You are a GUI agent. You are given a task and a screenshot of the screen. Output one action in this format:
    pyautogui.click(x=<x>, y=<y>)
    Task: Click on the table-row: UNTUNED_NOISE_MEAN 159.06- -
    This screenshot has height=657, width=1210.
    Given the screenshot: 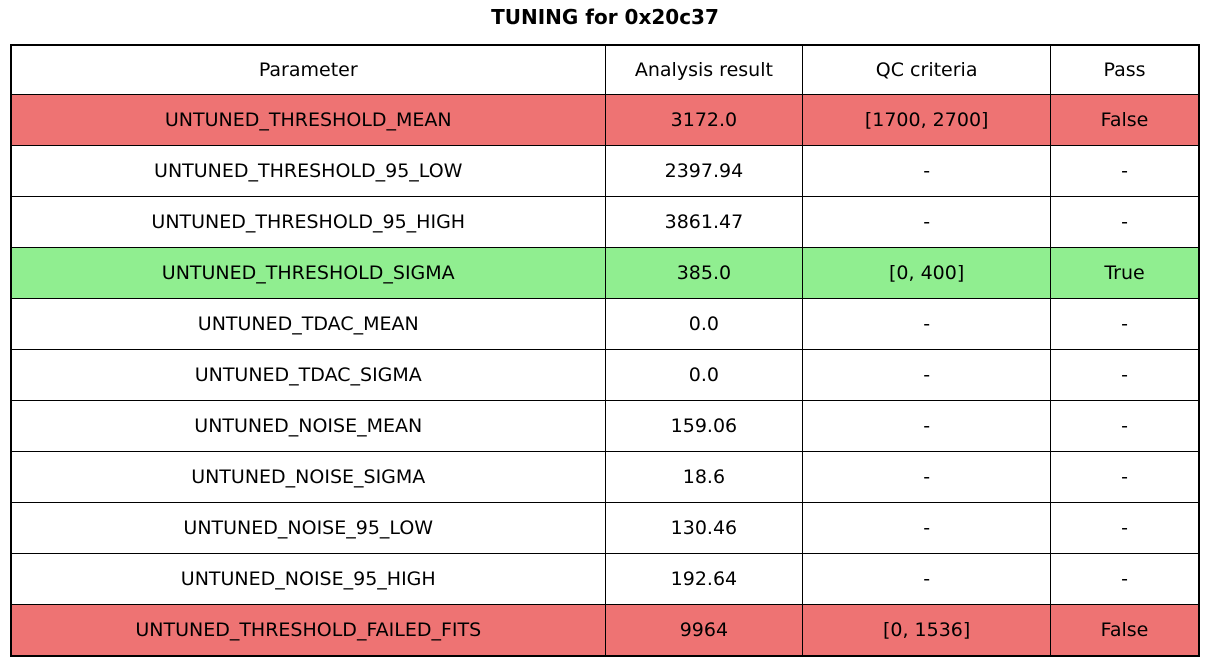 What is the action you would take?
    pyautogui.click(x=605, y=426)
    